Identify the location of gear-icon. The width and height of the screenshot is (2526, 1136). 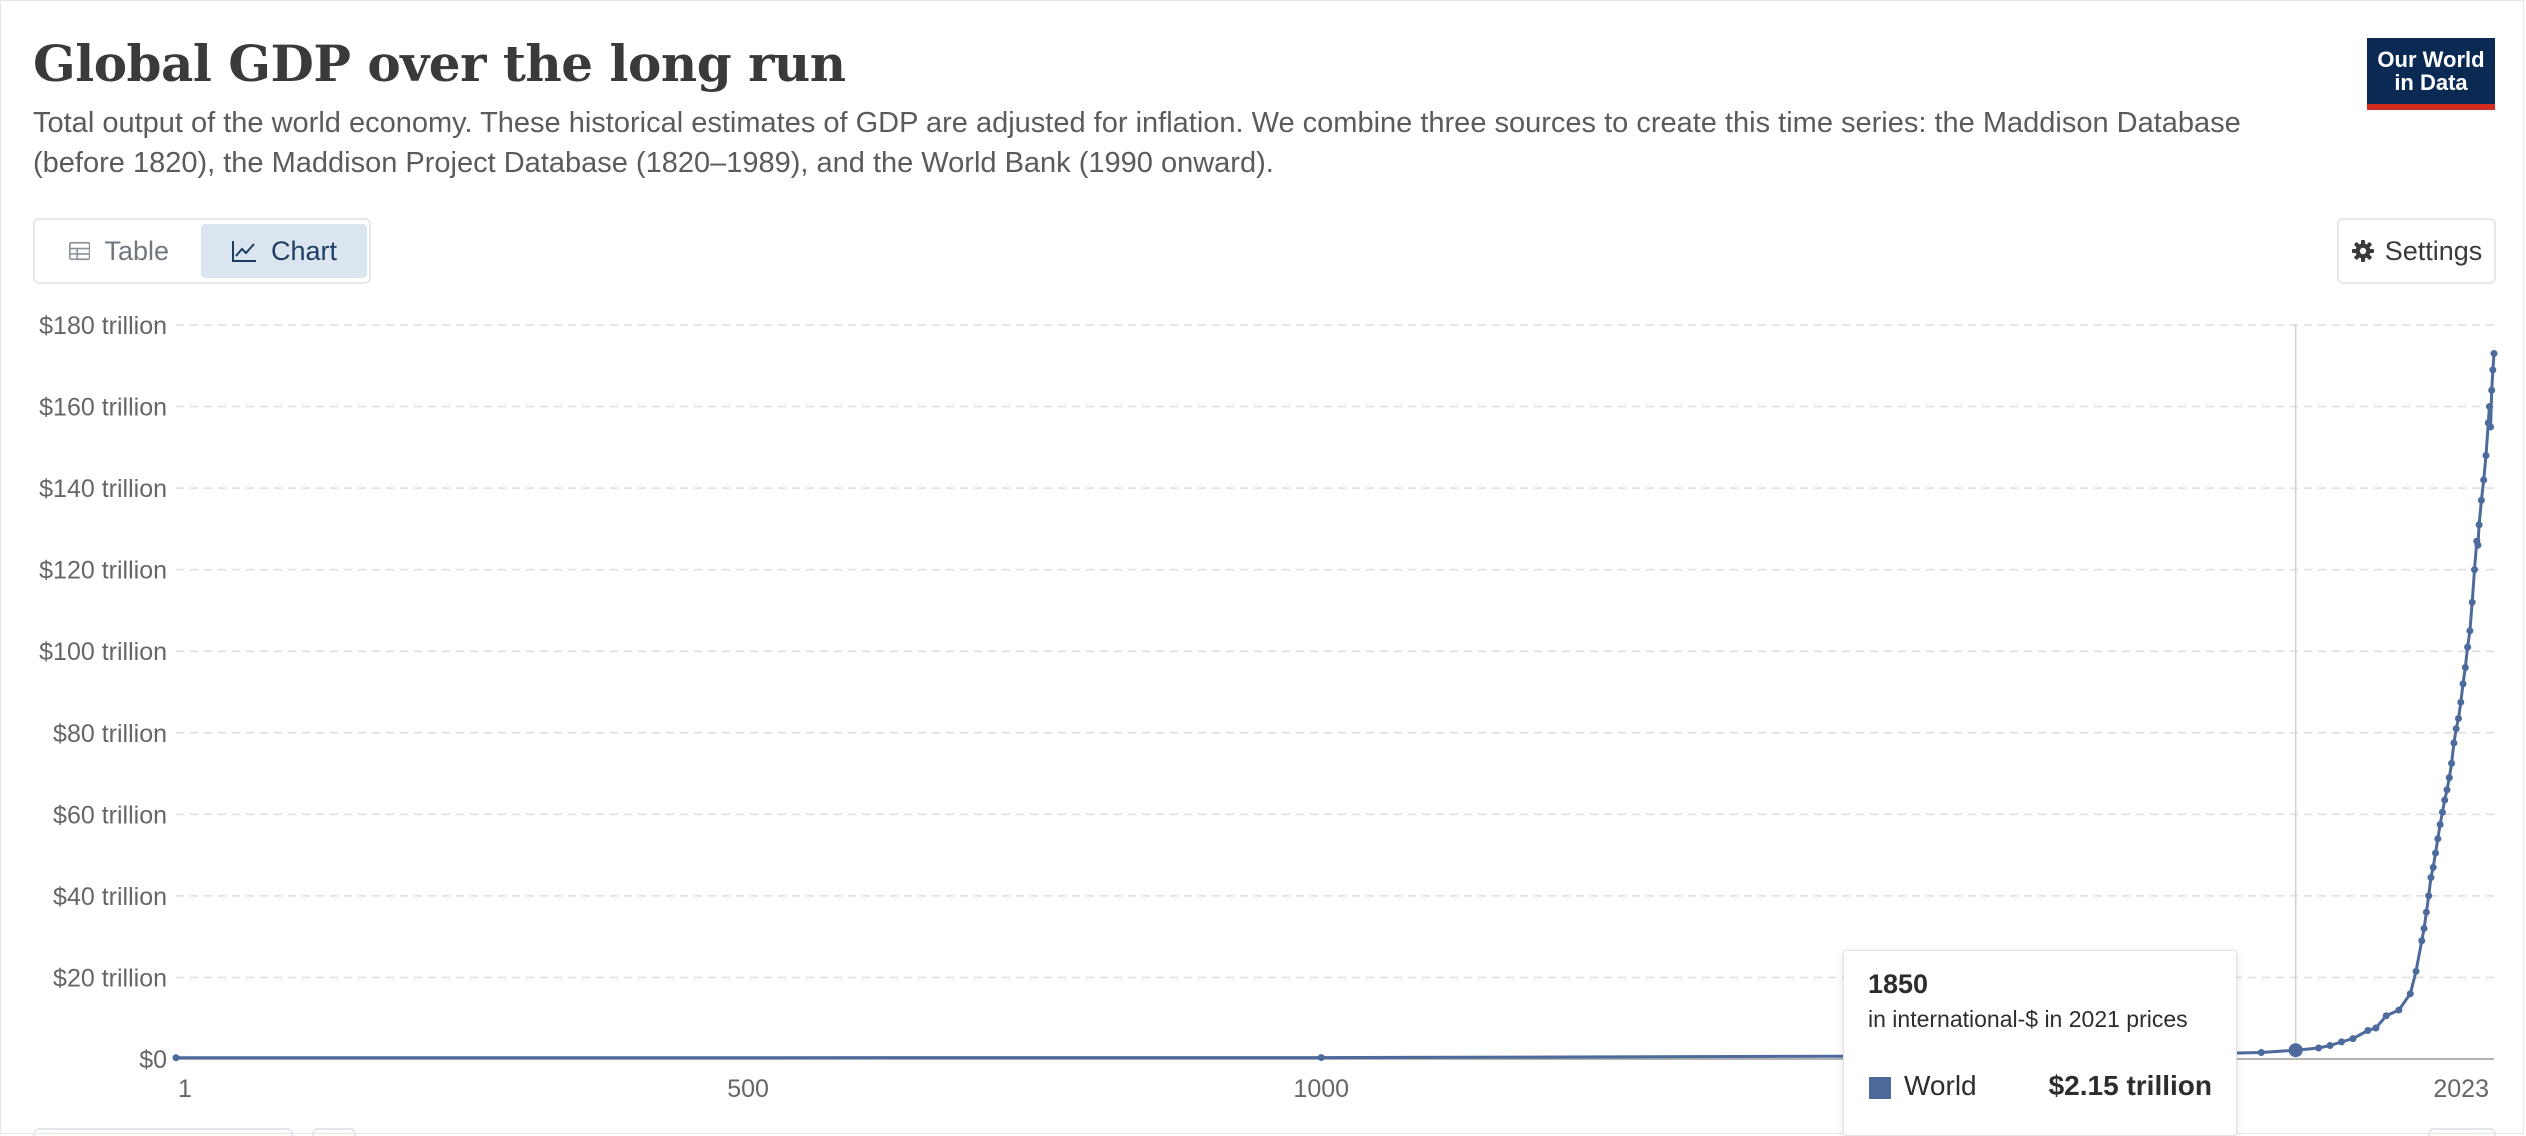
(2362, 251).